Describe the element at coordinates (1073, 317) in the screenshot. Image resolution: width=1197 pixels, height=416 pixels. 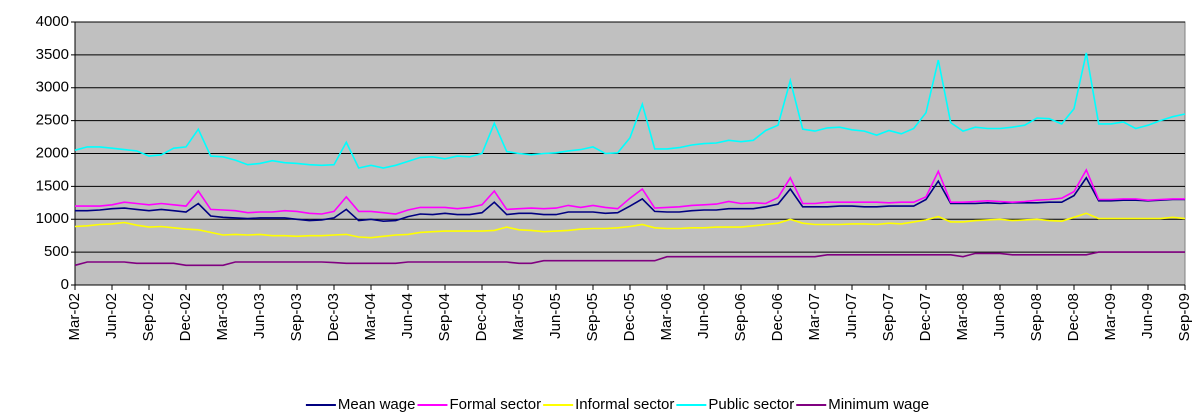
I see `x-tick-label: Dec-08` at that location.